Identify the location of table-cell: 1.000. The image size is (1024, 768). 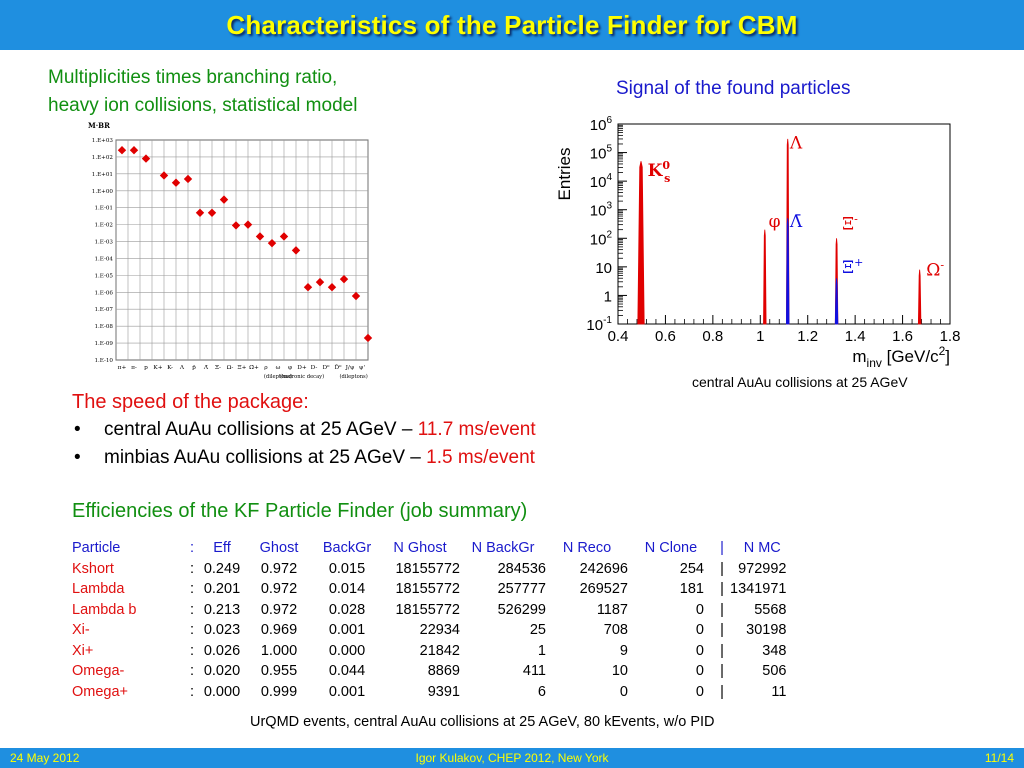
(279, 650).